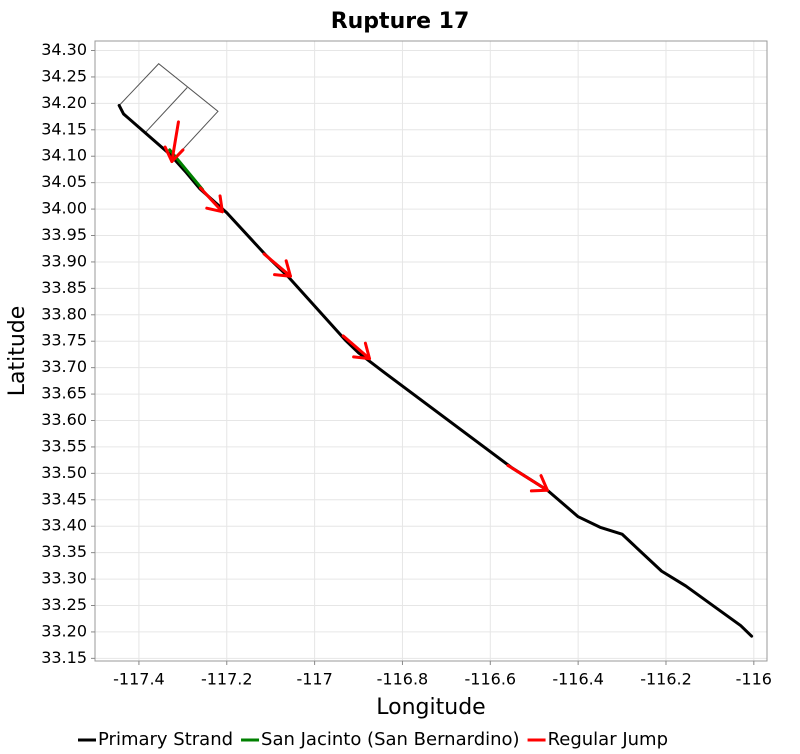 Image resolution: width=800 pixels, height=754 pixels. What do you see at coordinates (64, 181) in the screenshot?
I see `y-tick-label: 34.05` at bounding box center [64, 181].